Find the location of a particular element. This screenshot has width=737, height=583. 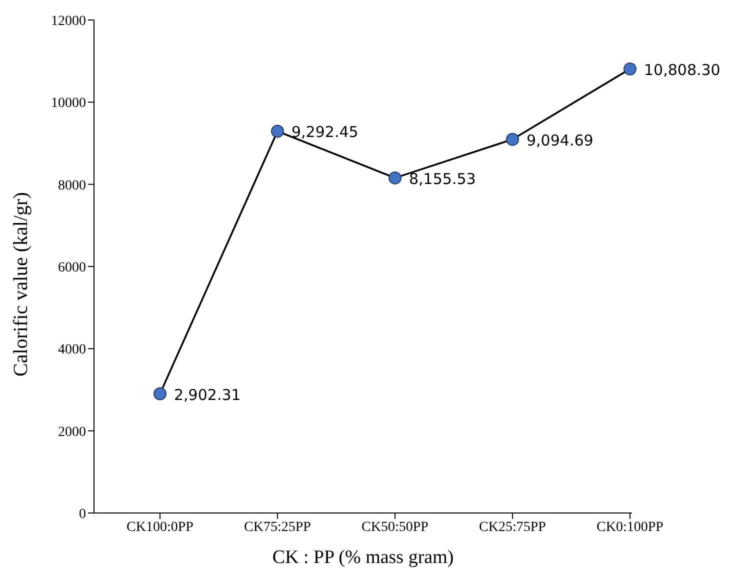

y-tick-label: 10000 is located at coordinates (68, 104).